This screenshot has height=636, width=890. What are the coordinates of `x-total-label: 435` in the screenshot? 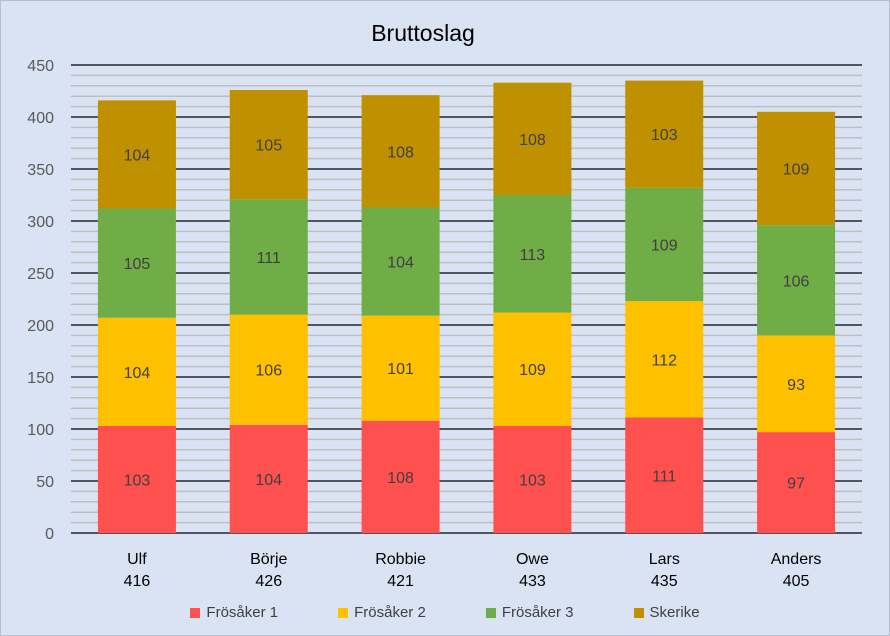 It's located at (664, 581).